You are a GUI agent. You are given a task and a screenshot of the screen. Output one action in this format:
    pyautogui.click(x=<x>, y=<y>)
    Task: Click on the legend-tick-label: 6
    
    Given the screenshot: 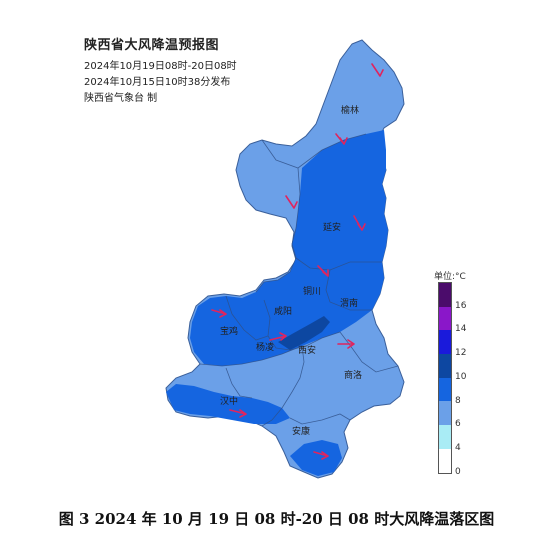 What is the action you would take?
    pyautogui.click(x=458, y=424)
    